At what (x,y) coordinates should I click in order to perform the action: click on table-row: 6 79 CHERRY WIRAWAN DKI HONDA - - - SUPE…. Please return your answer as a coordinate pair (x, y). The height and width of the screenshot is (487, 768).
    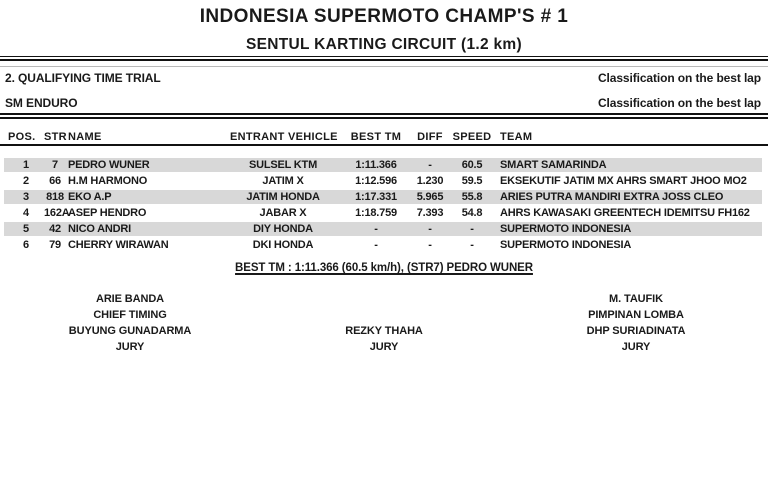
    Looking at the image, I should click on (383, 245).